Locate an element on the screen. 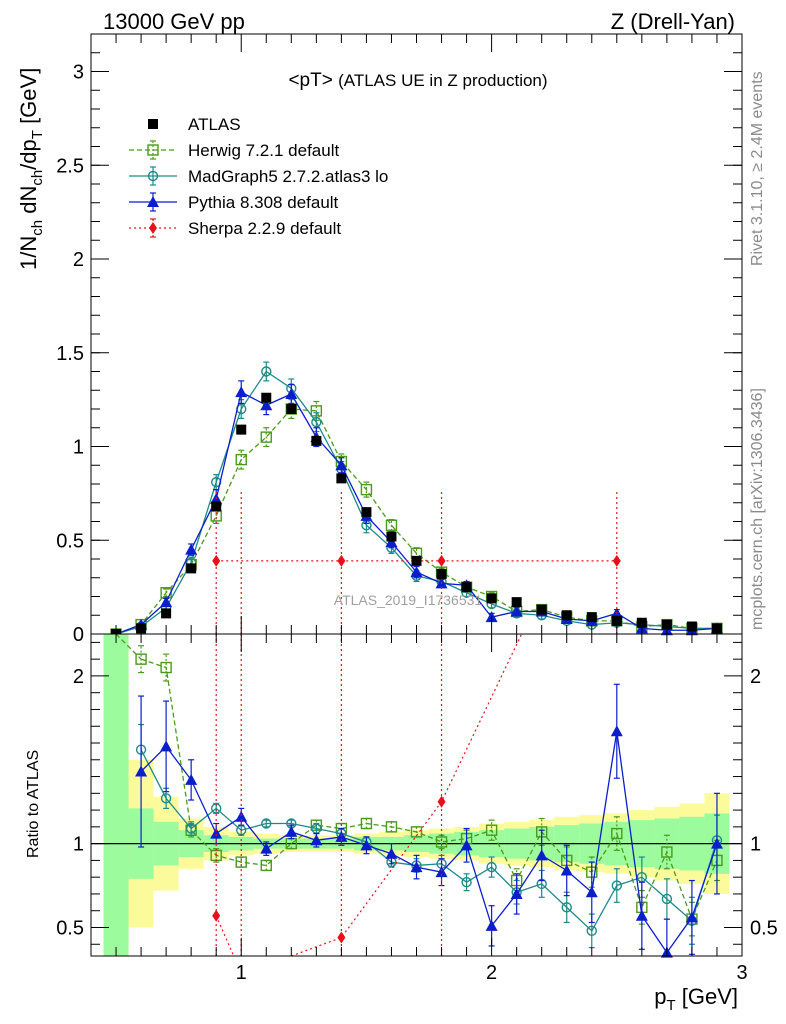  legend-label-madgraph: MadGraph5 2.7.2.atlas3 lo is located at coordinates (288, 176).